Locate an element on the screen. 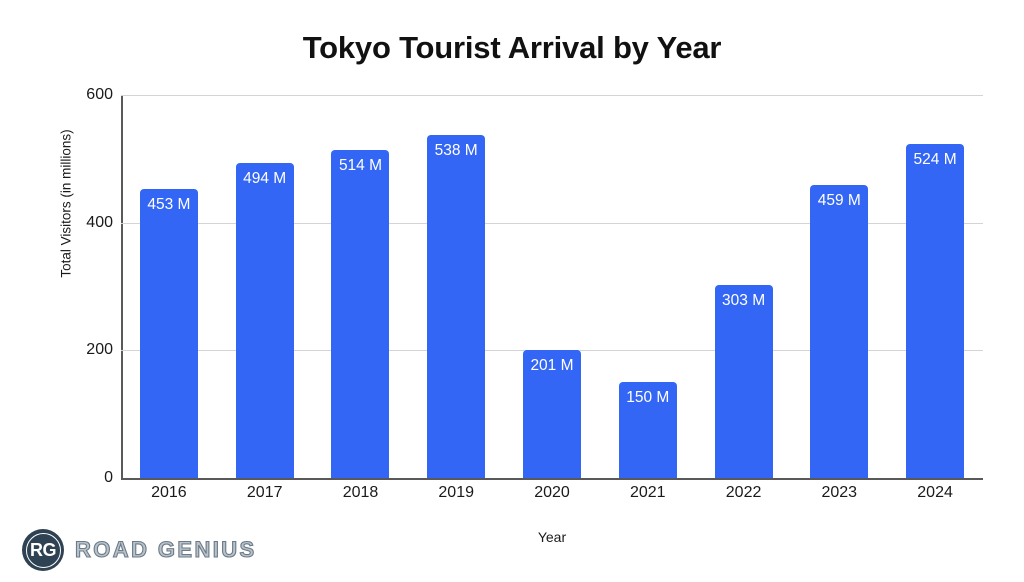 The width and height of the screenshot is (1024, 582). bar-slot-2022: 303 M is located at coordinates (744, 286).